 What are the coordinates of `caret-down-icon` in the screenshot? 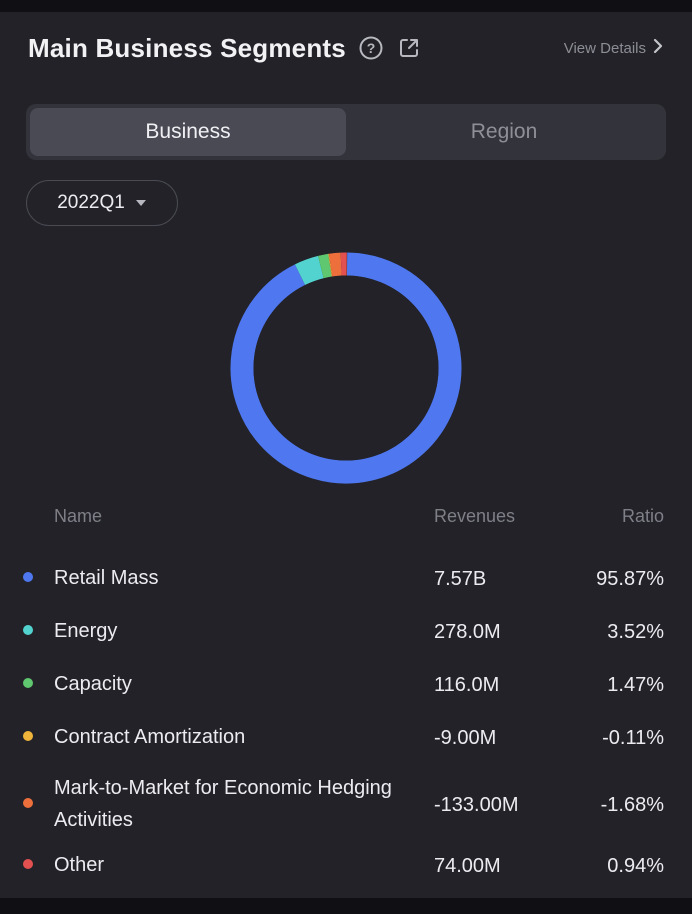 It's located at (141, 203).